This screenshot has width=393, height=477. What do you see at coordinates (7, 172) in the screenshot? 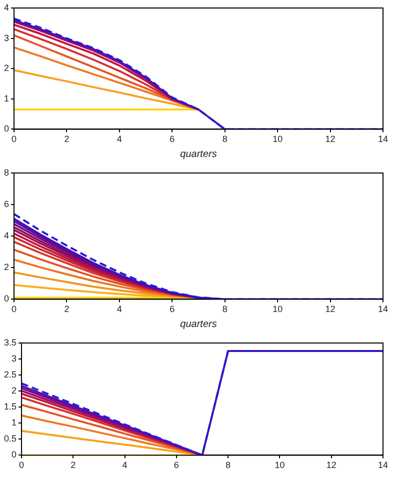
I see `y-tick-label: 8` at bounding box center [7, 172].